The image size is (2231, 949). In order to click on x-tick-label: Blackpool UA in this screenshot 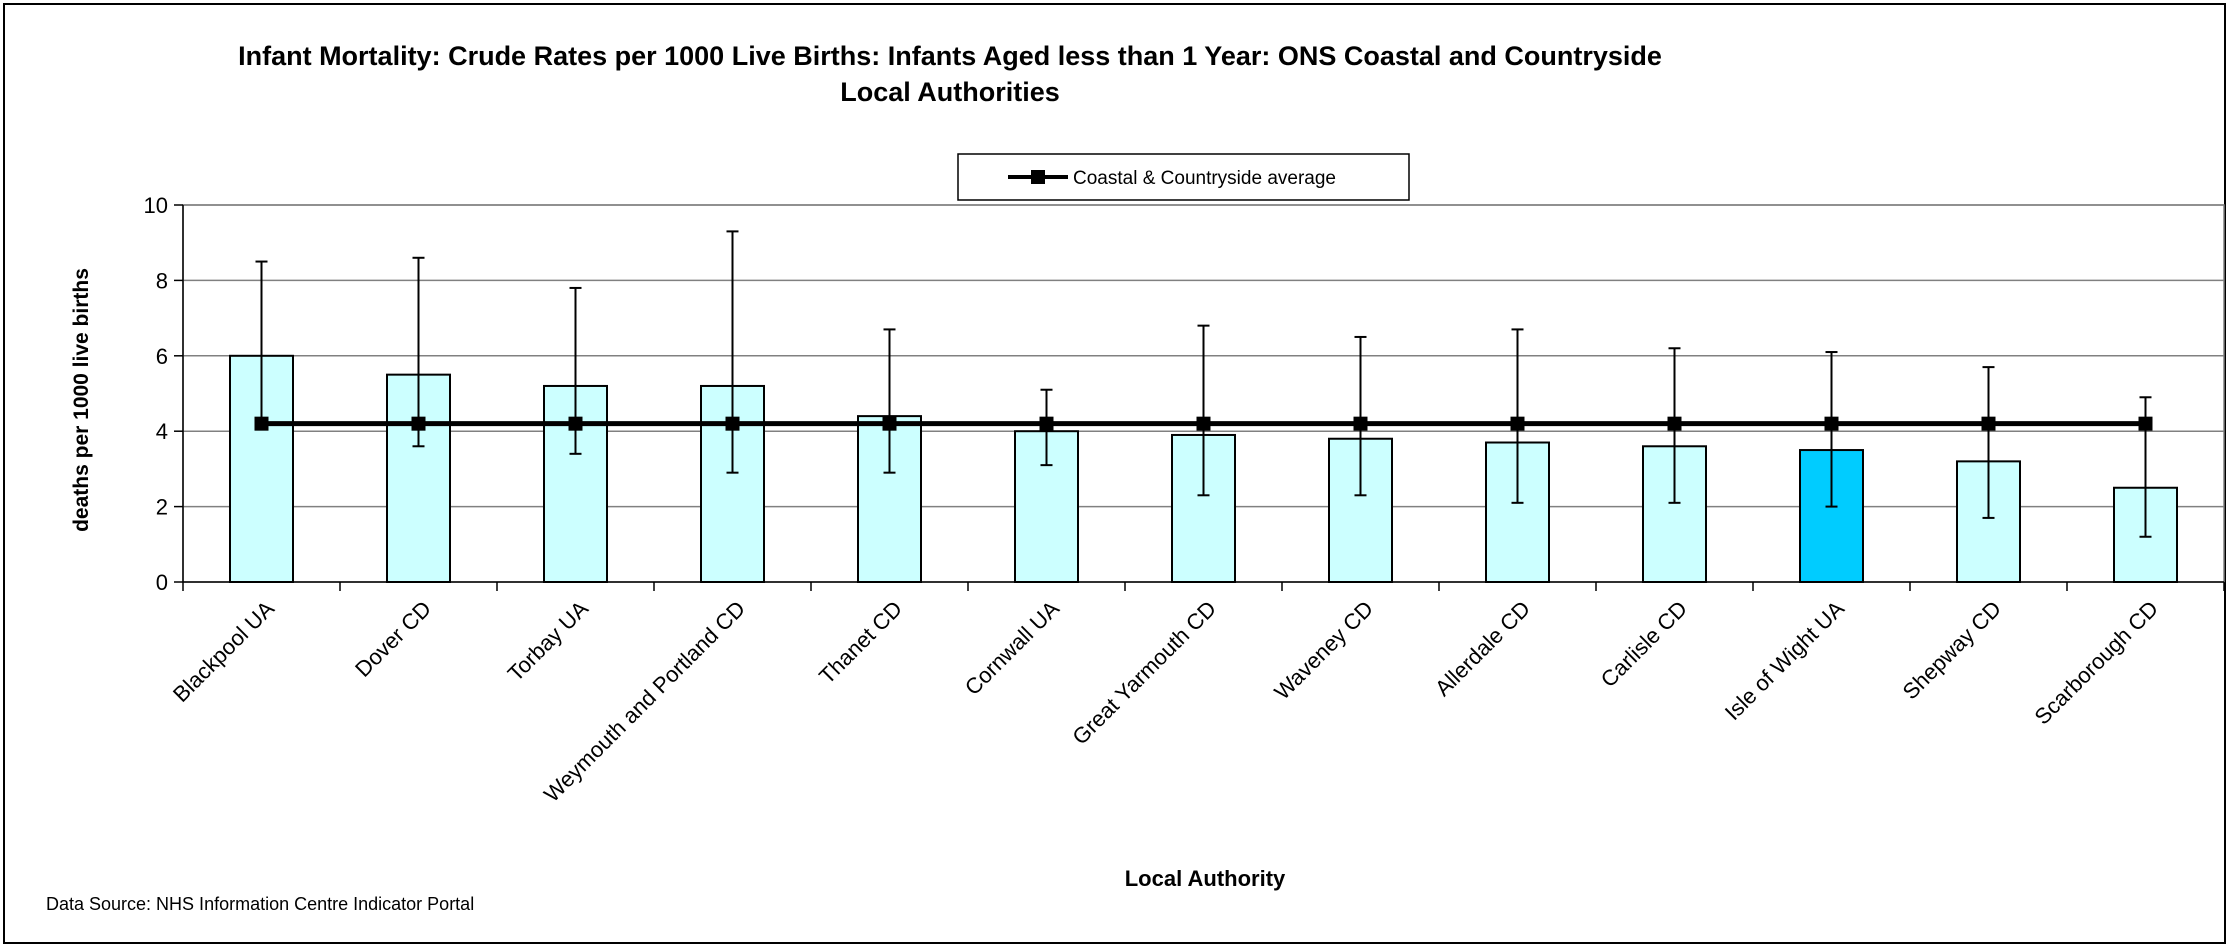, I will do `click(223, 651)`.